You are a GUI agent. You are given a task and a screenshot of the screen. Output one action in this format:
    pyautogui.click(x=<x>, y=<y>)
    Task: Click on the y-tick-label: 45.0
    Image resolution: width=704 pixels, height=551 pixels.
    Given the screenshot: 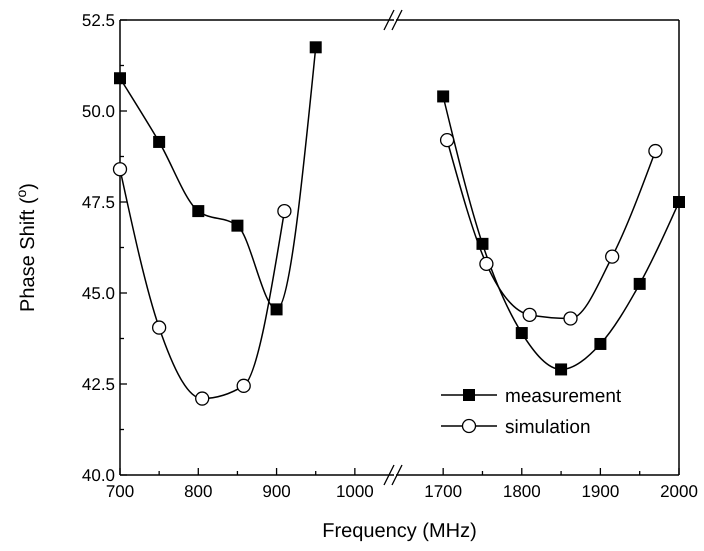 What is the action you would take?
    pyautogui.click(x=98, y=293)
    